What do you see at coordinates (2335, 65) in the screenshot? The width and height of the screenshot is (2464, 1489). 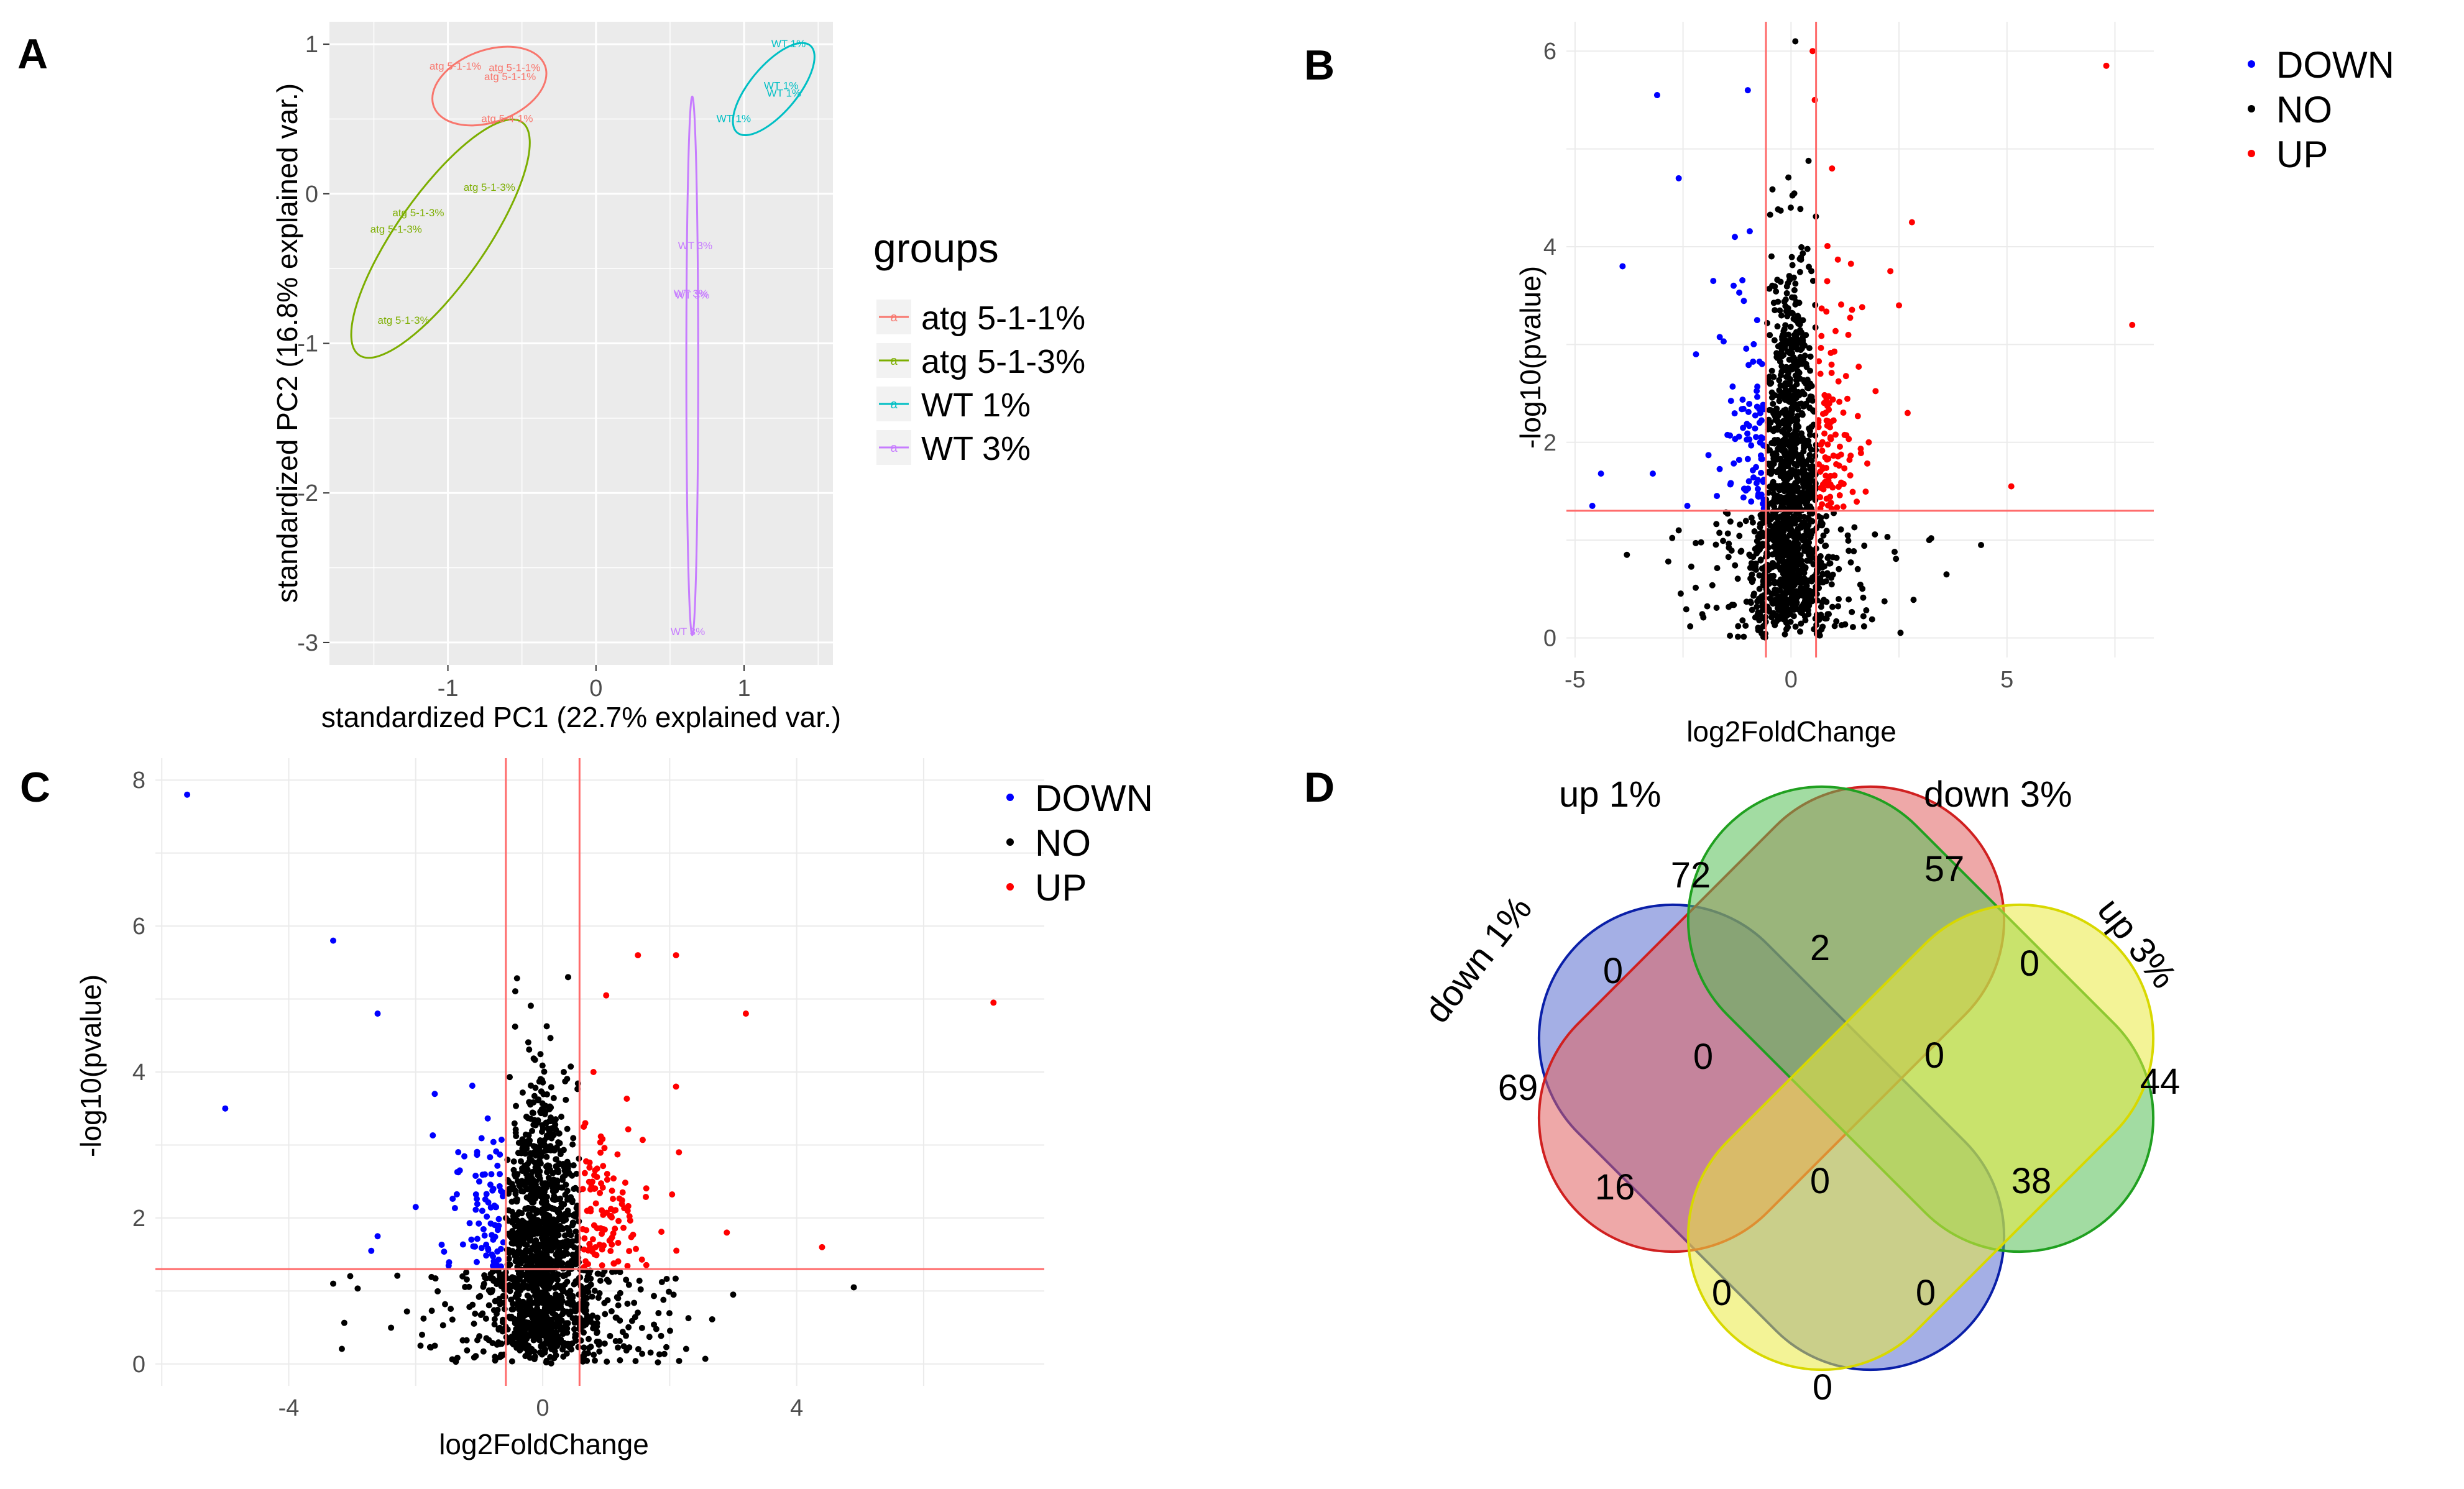 I see `vb-legend-label: DOWN` at bounding box center [2335, 65].